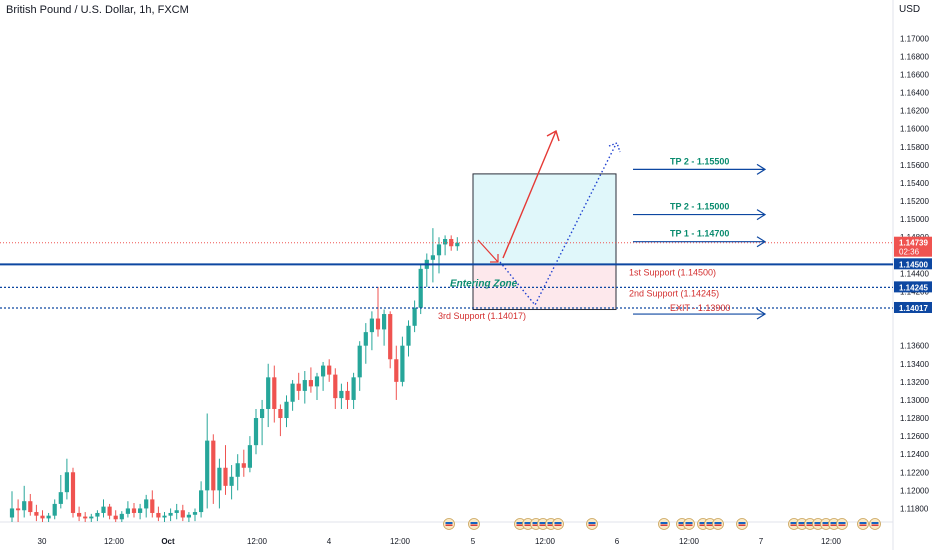 The image size is (932, 550). I want to click on x-tick-label: 5, so click(473, 541).